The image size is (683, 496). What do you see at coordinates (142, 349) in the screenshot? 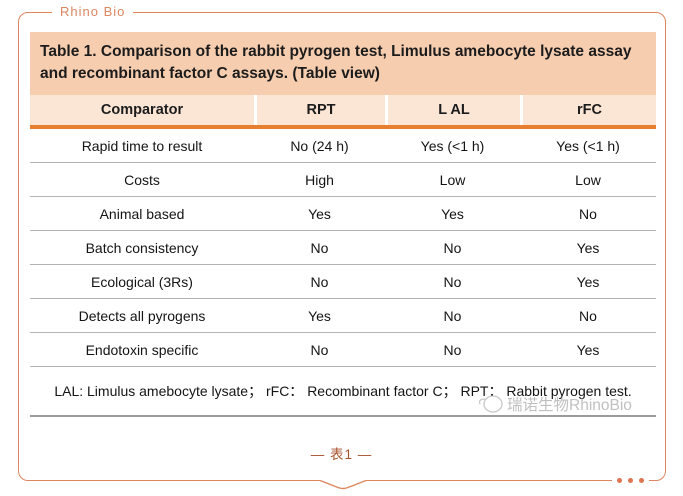
I see `table-cell: Endotoxin specific` at bounding box center [142, 349].